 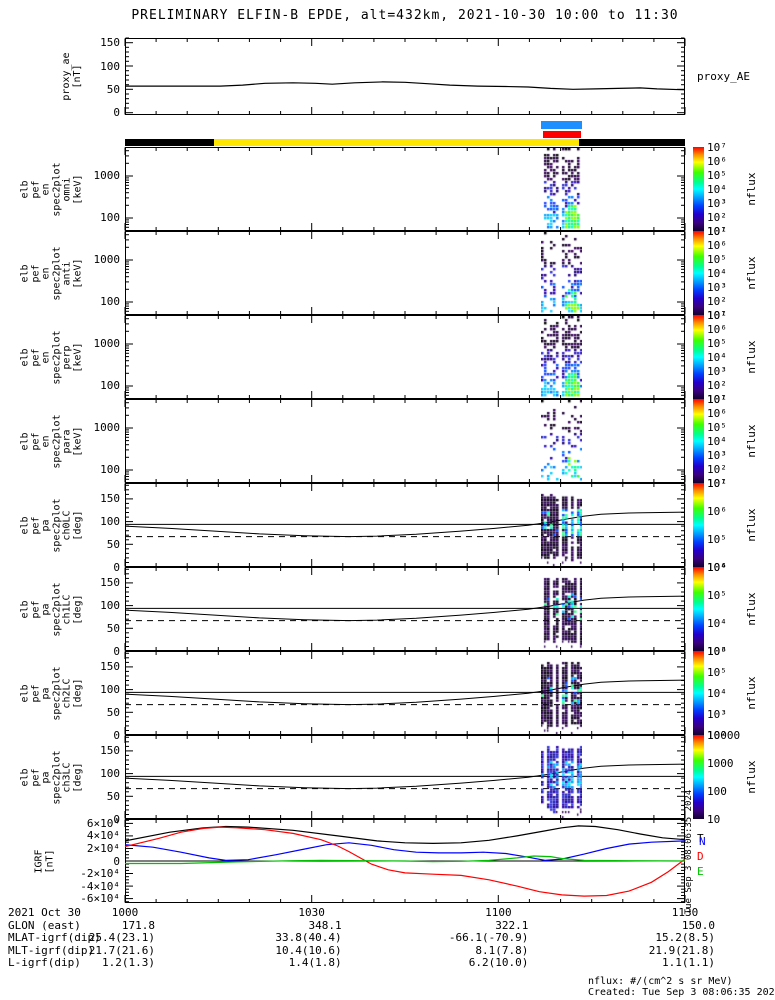 What do you see at coordinates (315, 962) in the screenshot?
I see `axis-value: 1.4(1.8)` at bounding box center [315, 962].